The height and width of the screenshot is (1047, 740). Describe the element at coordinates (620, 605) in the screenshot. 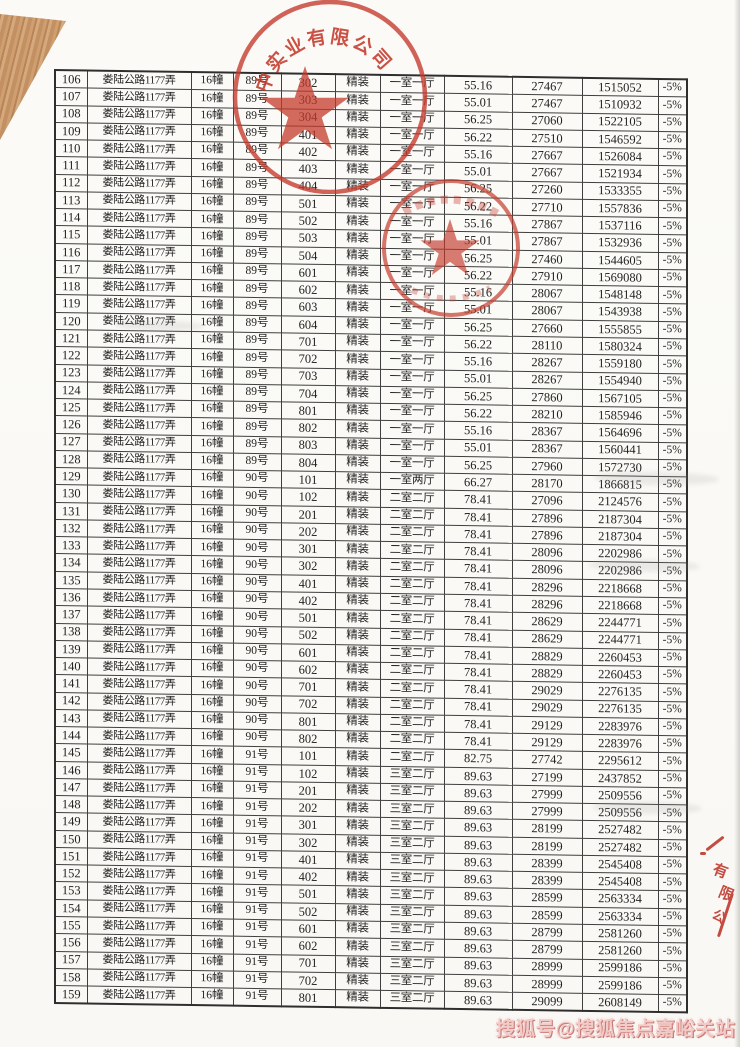

I see `cell-total_price: 2218668` at that location.